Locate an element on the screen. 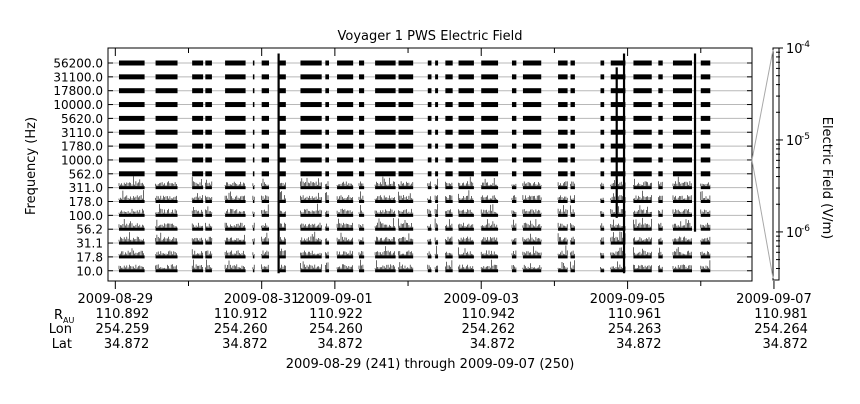 This screenshot has height=404, width=860. ephemeris-lon-value: 254.260 is located at coordinates (336, 329).